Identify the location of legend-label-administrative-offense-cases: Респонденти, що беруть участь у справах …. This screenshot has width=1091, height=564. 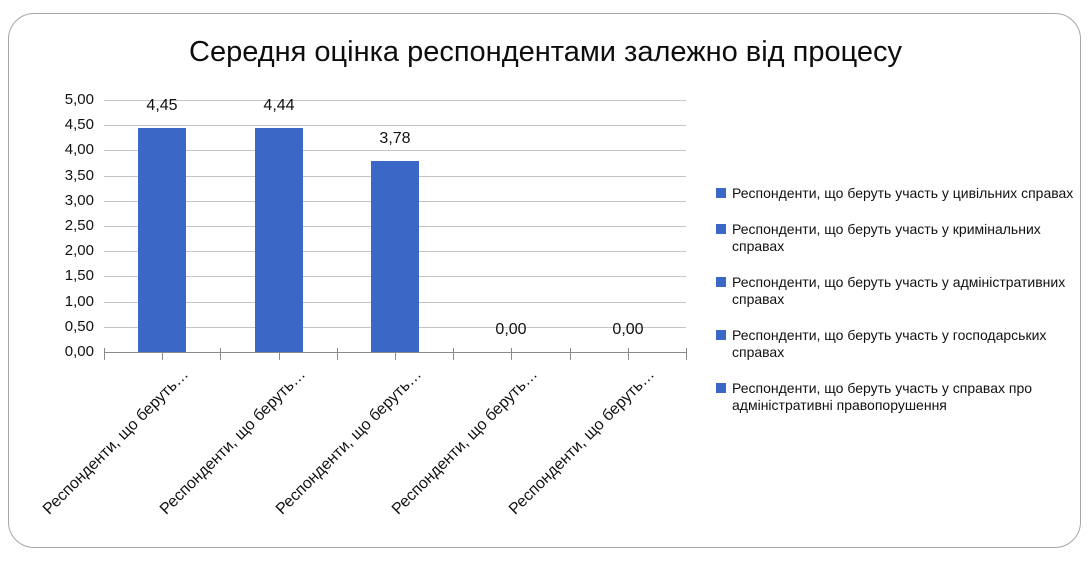
(882, 396).